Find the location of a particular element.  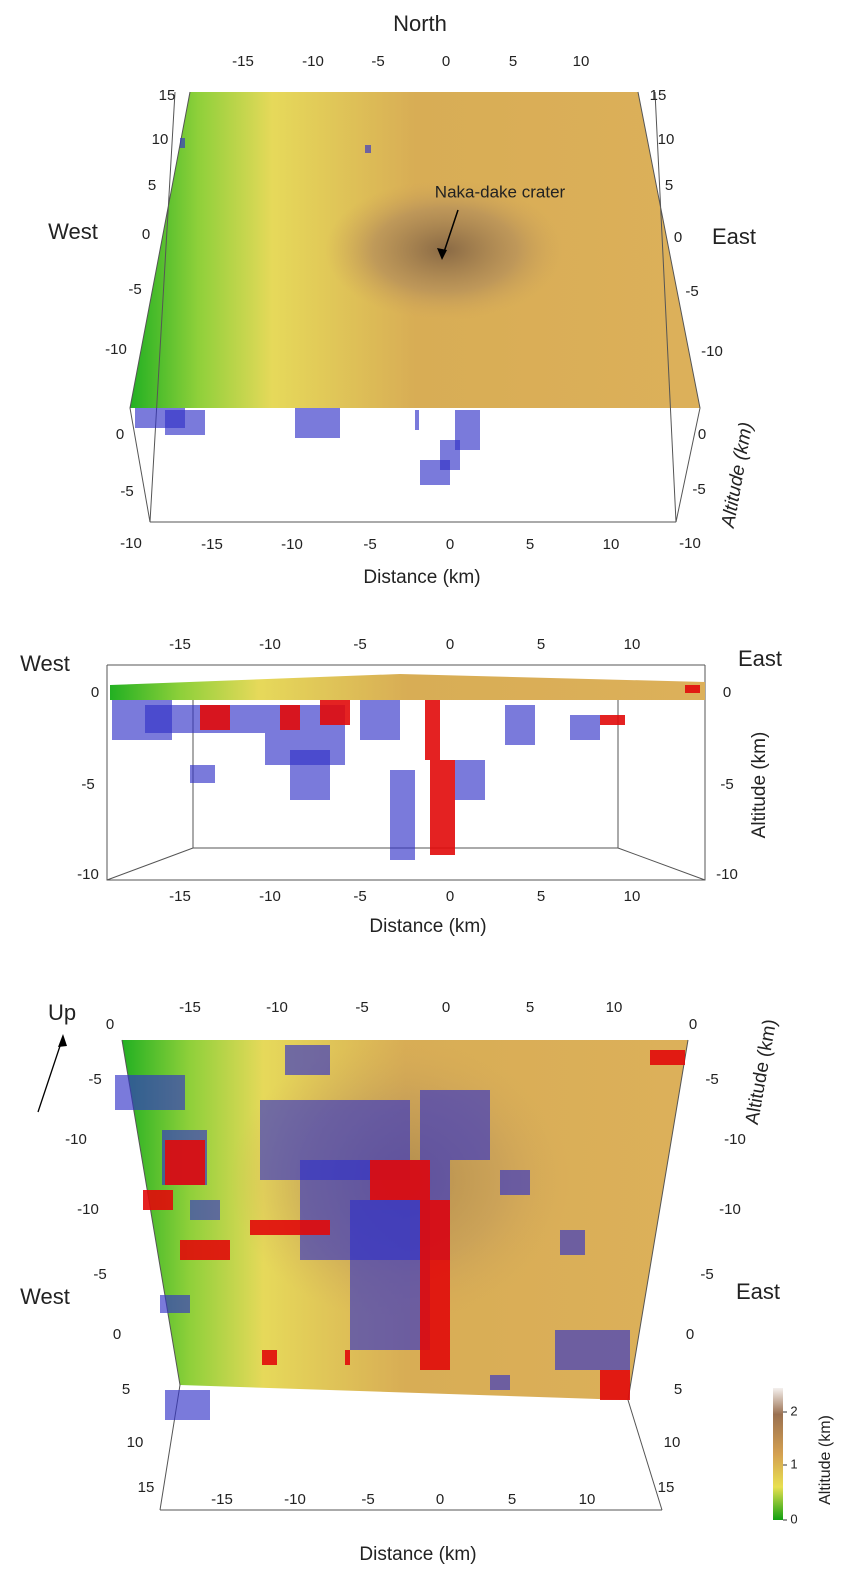

colorbar-tick-label: 1 is located at coordinates (793, 1463).